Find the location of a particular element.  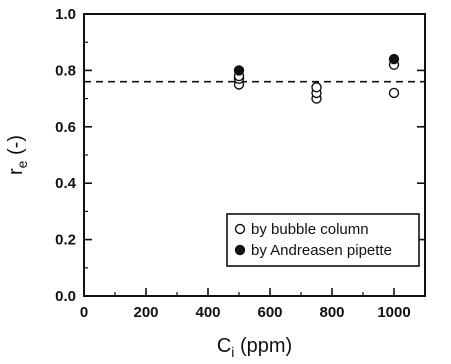

y-axis-title-subscript: e is located at coordinates (22, 164).